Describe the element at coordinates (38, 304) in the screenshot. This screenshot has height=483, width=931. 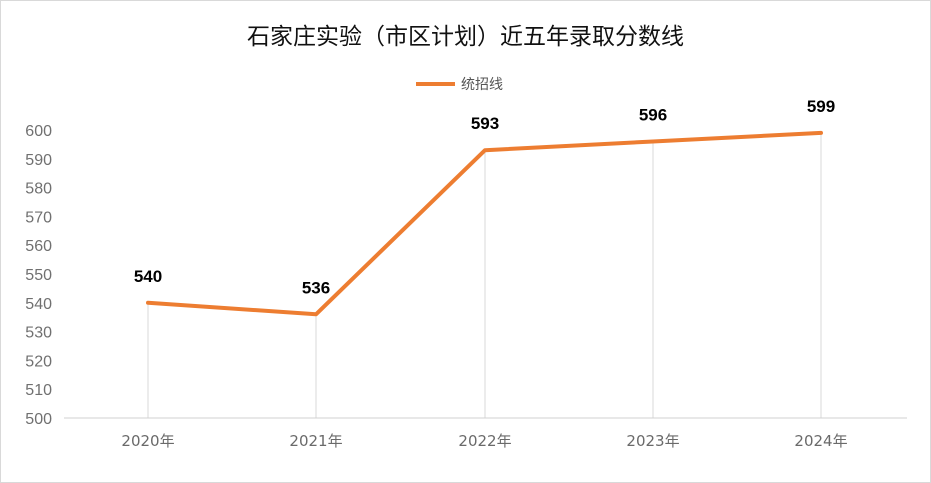
I see `y-tick-label: 540` at that location.